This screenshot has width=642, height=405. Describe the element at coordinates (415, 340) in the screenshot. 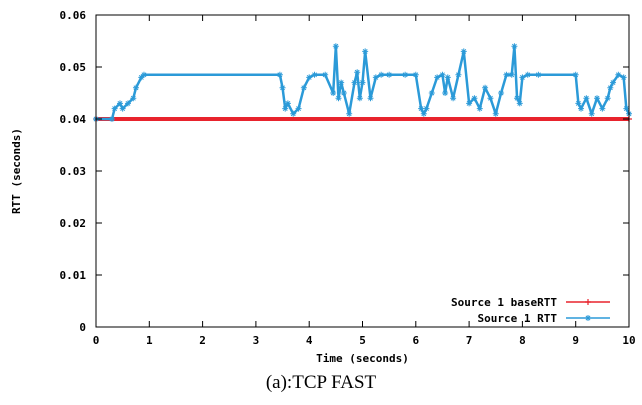

I see `x-tick-label: 6` at that location.